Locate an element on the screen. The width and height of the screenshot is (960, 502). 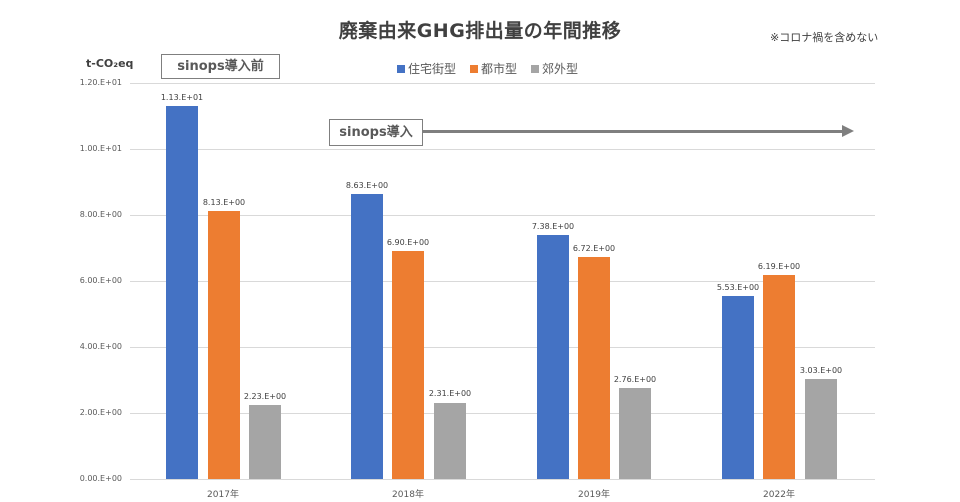
bar-urban-2019 is located at coordinates (594, 368).